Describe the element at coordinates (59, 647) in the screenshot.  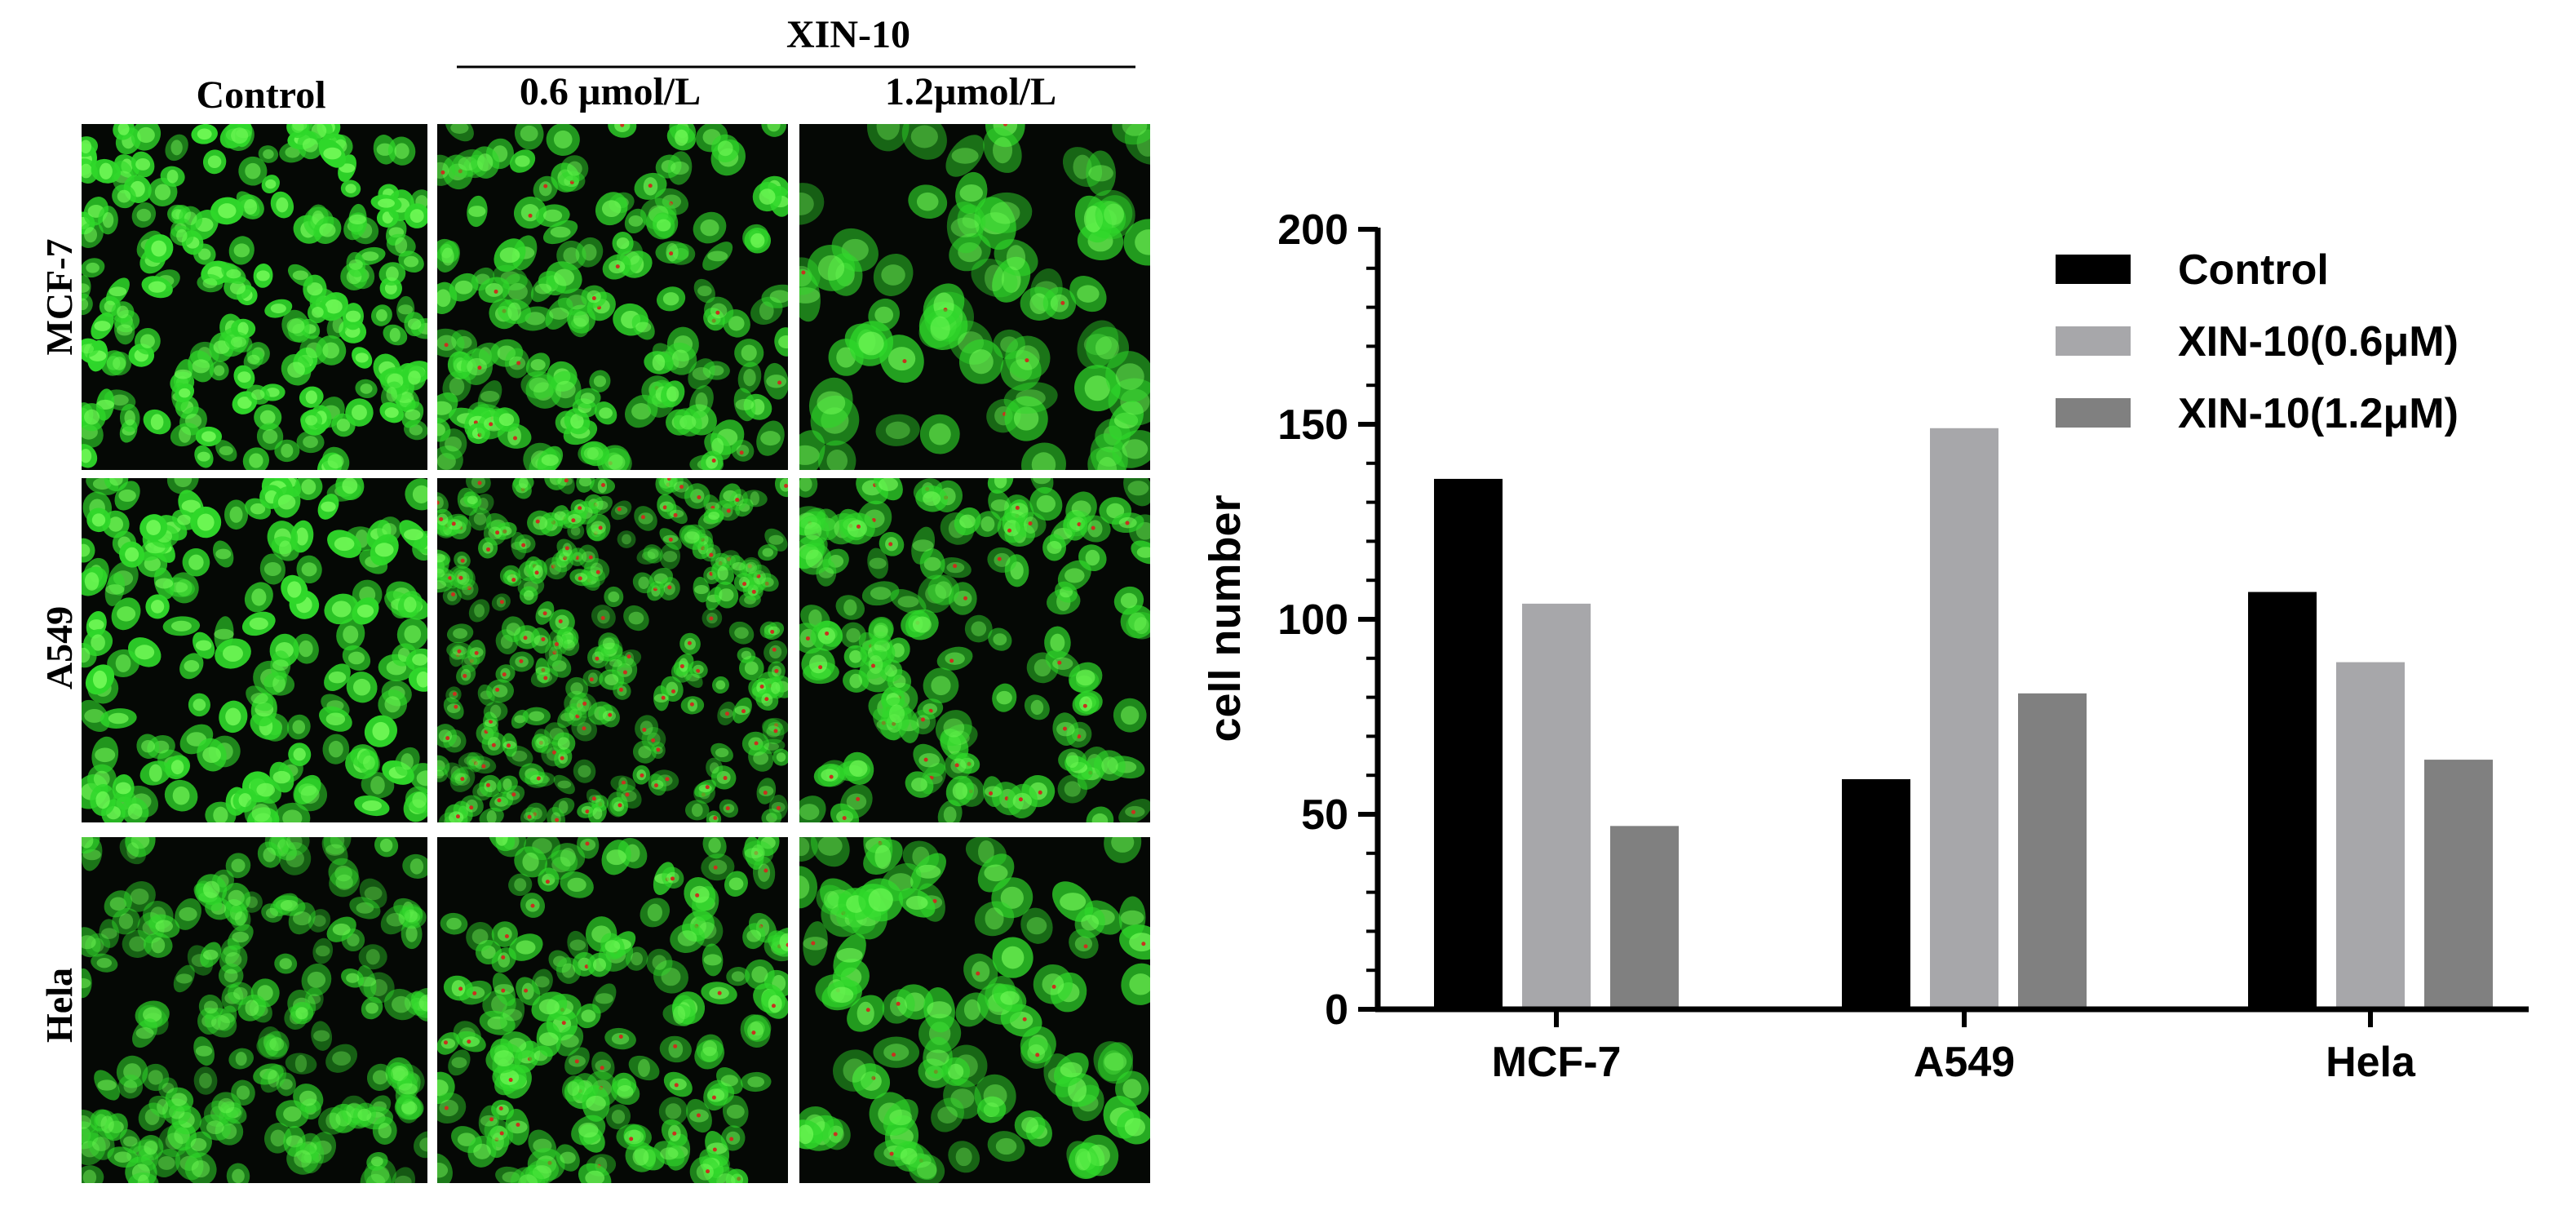
I see `row-label-a549: A549` at that location.